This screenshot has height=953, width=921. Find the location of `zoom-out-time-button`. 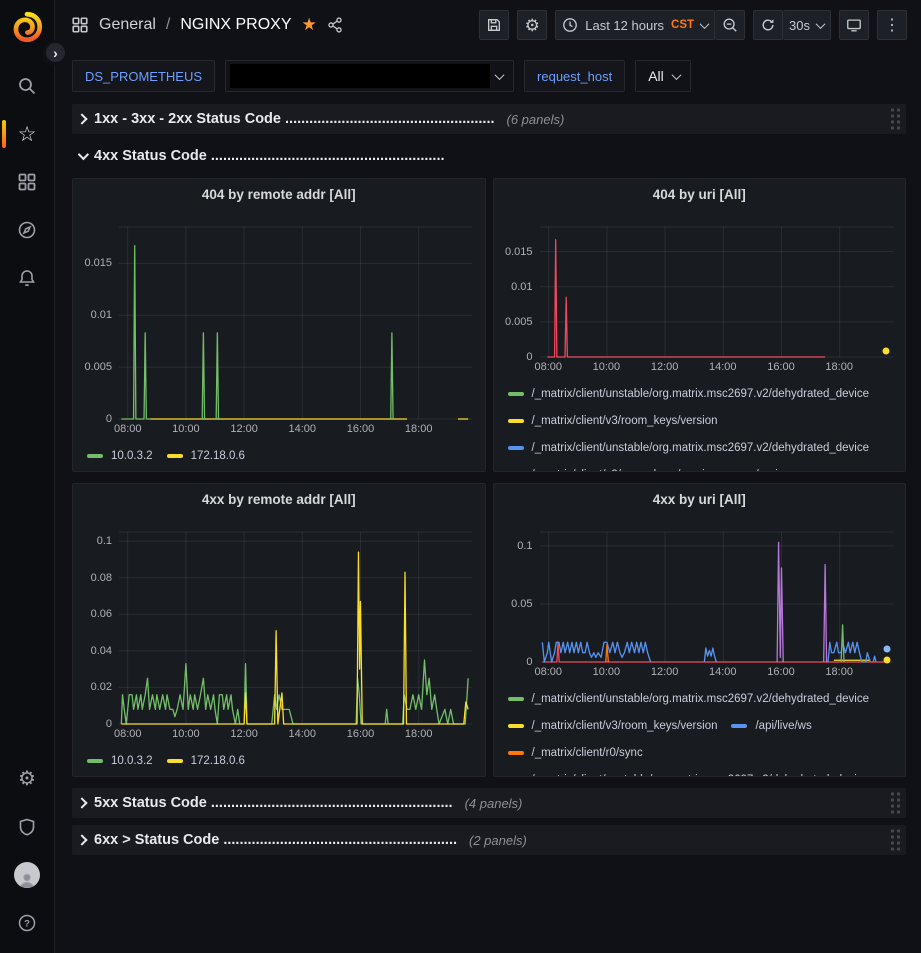

zoom-out-time-button is located at coordinates (730, 25).